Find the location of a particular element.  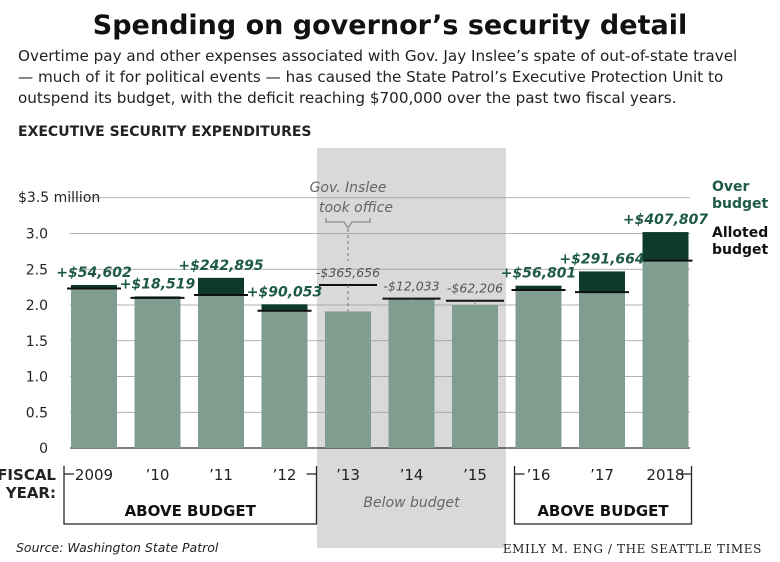

group-bracket-left is located at coordinates (190, 495).